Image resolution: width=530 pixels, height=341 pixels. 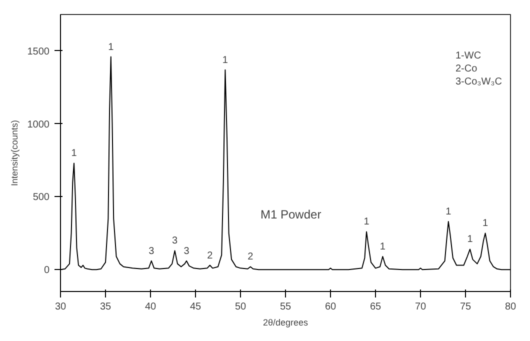 What do you see at coordinates (38, 124) in the screenshot?
I see `y-tick-label: 1000` at bounding box center [38, 124].